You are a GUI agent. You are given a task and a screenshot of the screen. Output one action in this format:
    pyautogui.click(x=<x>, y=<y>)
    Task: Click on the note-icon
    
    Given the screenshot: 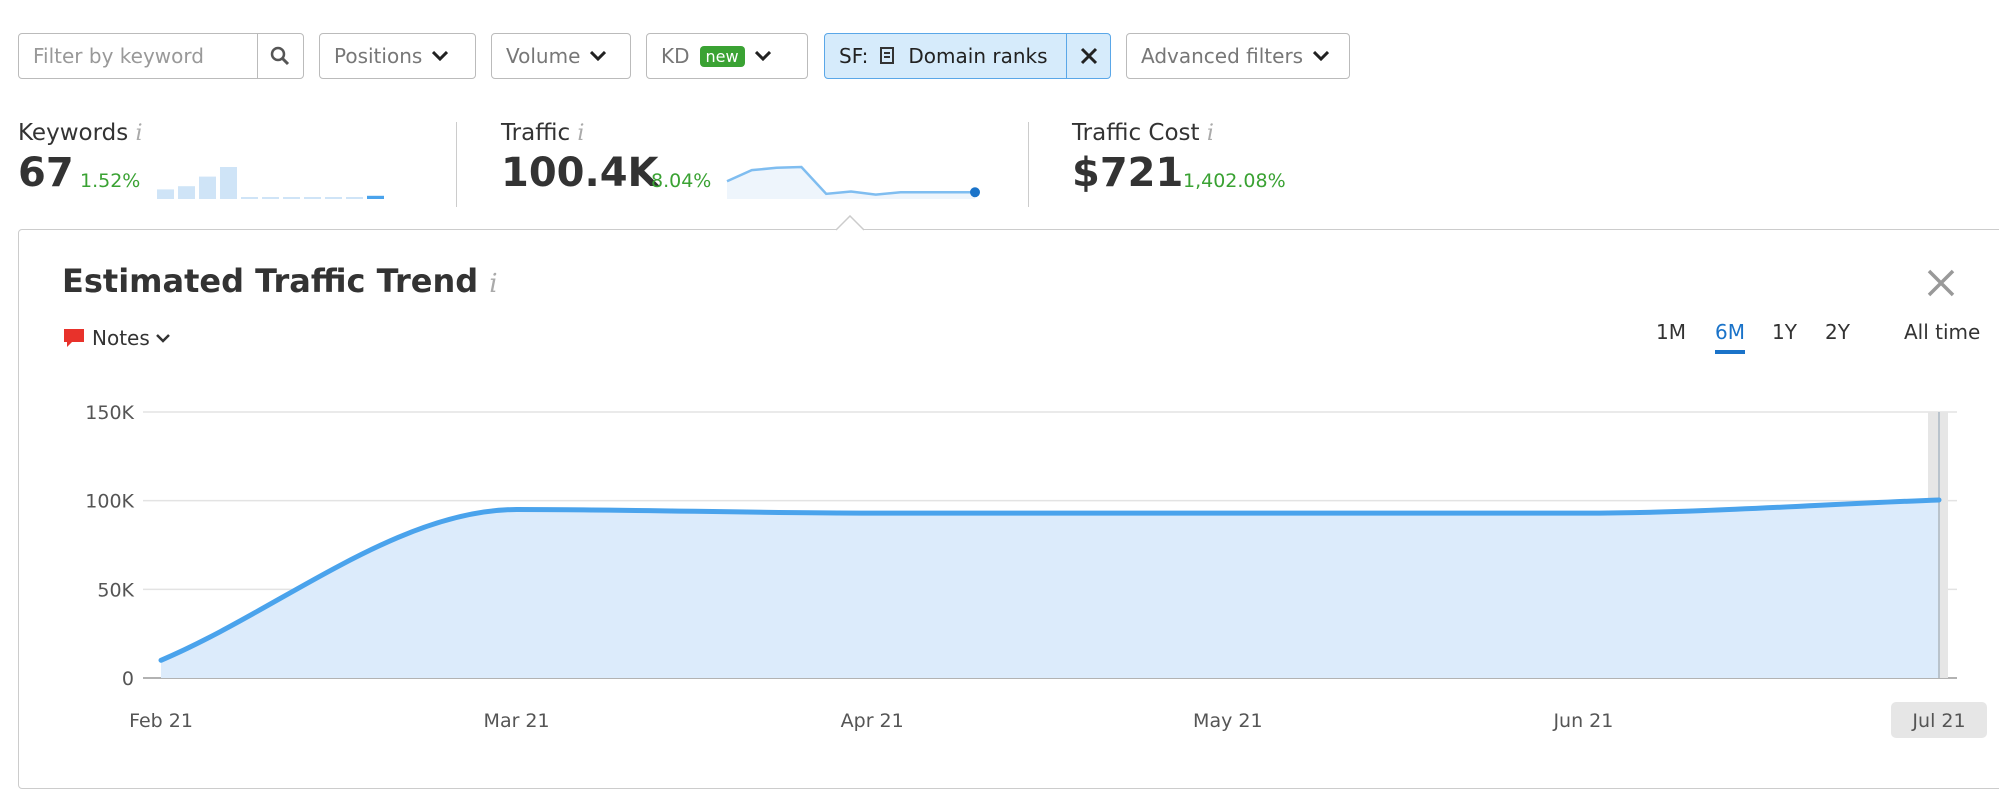 What is the action you would take?
    pyautogui.click(x=74, y=338)
    